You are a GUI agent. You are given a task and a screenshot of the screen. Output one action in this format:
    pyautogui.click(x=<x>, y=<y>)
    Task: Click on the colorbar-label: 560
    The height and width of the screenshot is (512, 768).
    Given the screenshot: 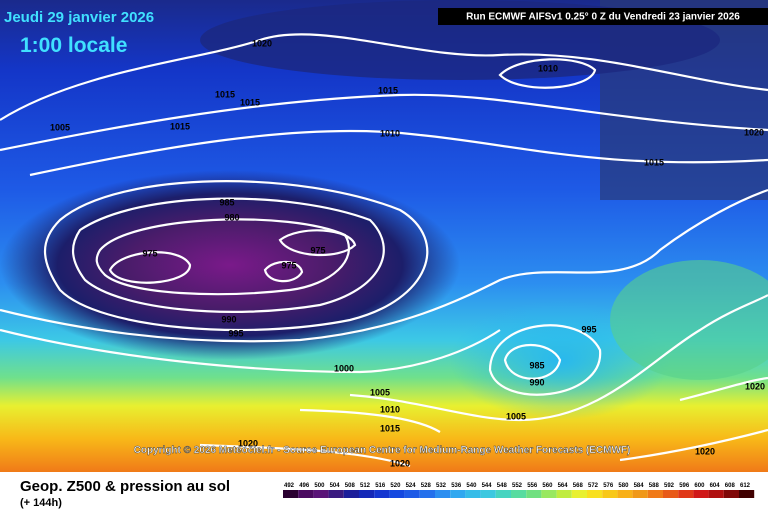 What is the action you would take?
    pyautogui.click(x=547, y=486)
    